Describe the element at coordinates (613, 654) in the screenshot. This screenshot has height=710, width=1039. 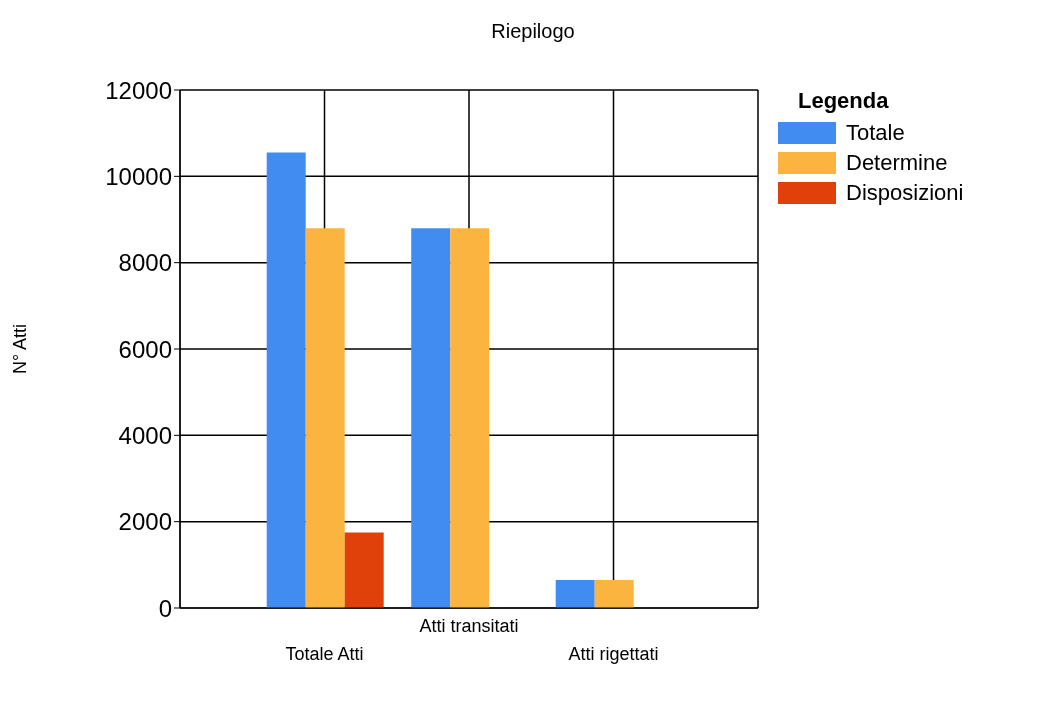
I see `x-tick-label: Atti rigettati` at that location.